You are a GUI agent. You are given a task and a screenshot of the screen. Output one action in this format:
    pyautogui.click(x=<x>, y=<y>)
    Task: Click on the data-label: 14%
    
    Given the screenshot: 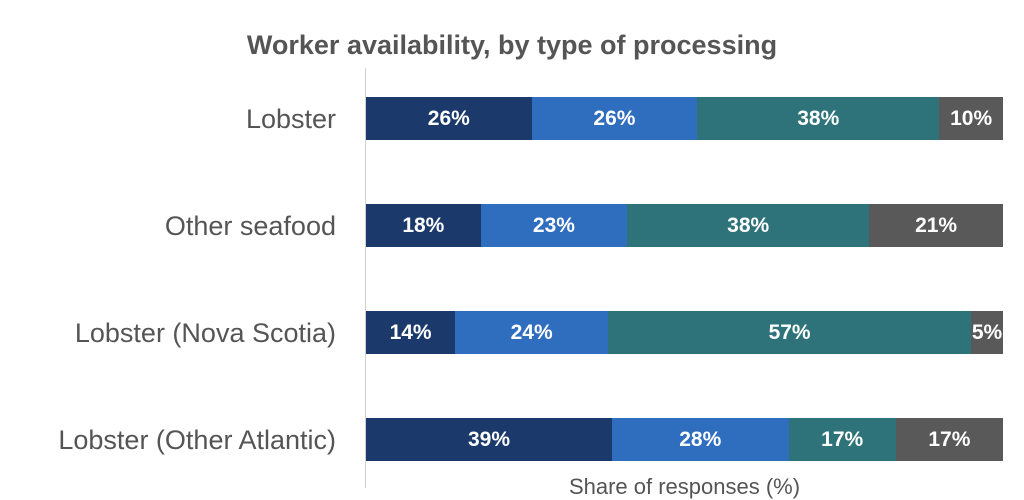 What is the action you would take?
    pyautogui.click(x=410, y=332)
    